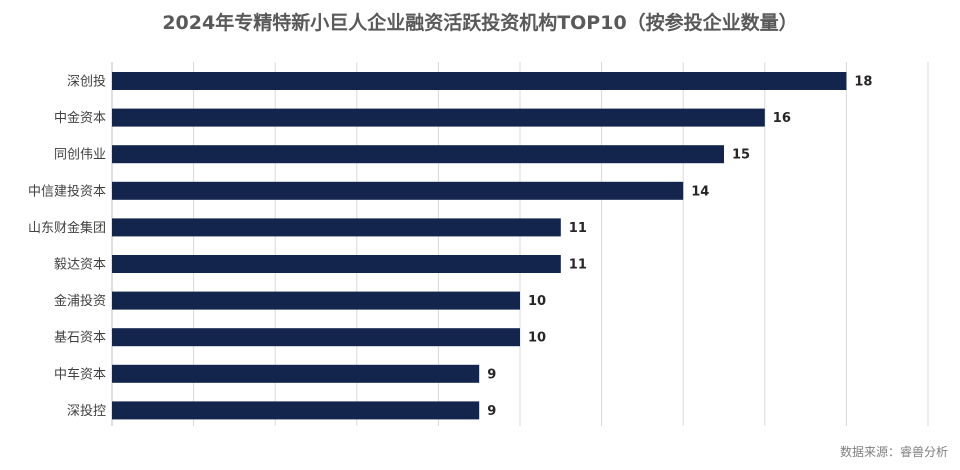 This screenshot has width=960, height=470. I want to click on chart-title: 2024年专精特新小巨人企业融资活跃投资机构TOP10（按参投企业数量）, so click(480, 23).